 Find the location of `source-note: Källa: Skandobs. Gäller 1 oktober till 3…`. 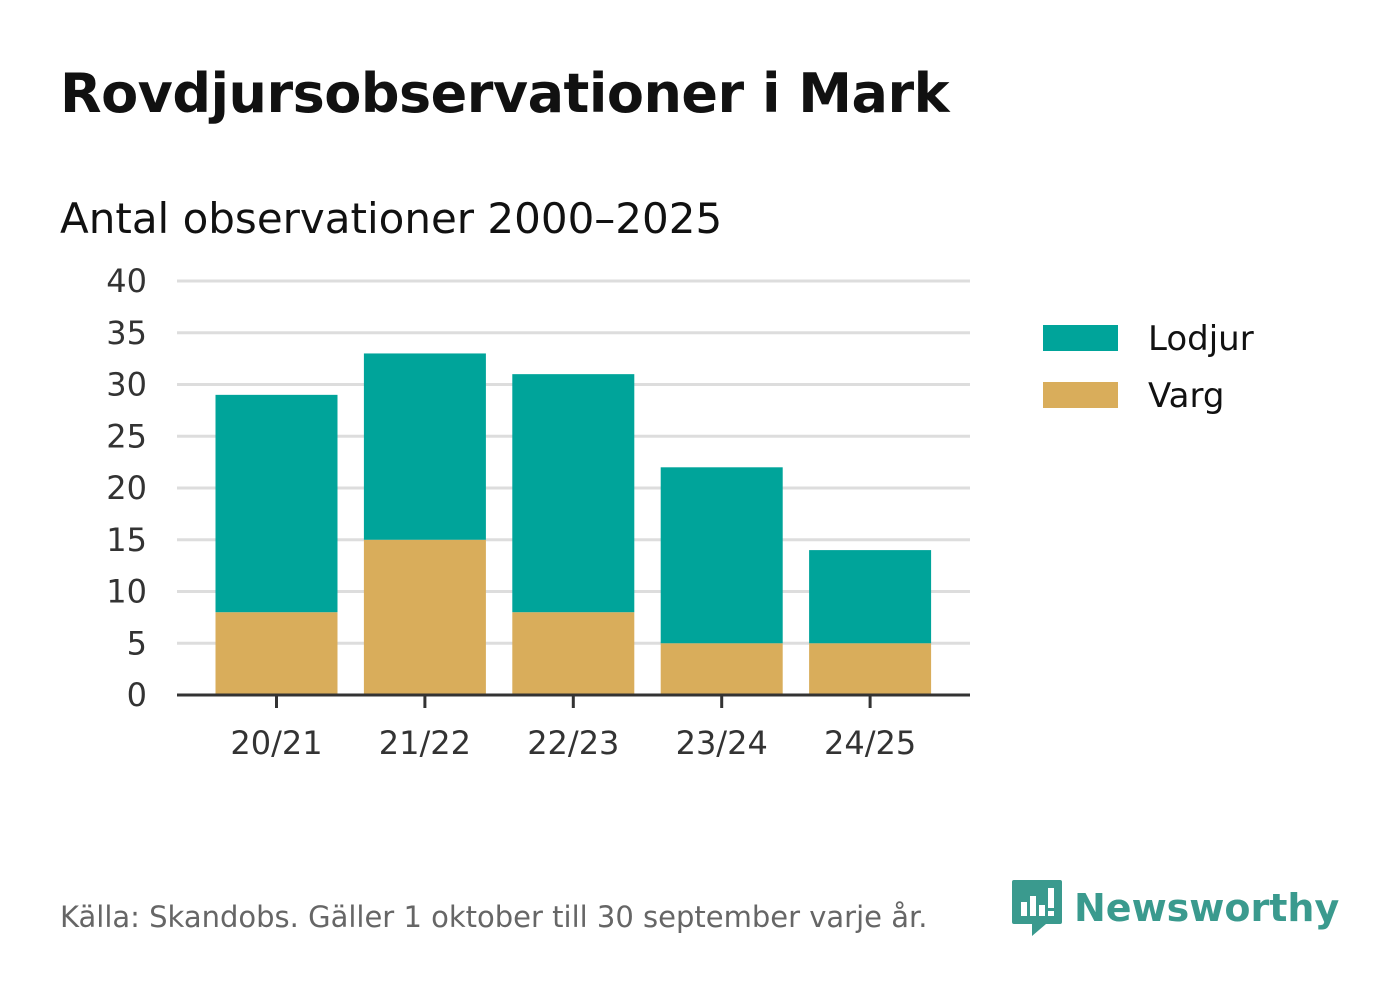

source-note: Källa: Skandobs. Gäller 1 oktober till 3… is located at coordinates (494, 917).